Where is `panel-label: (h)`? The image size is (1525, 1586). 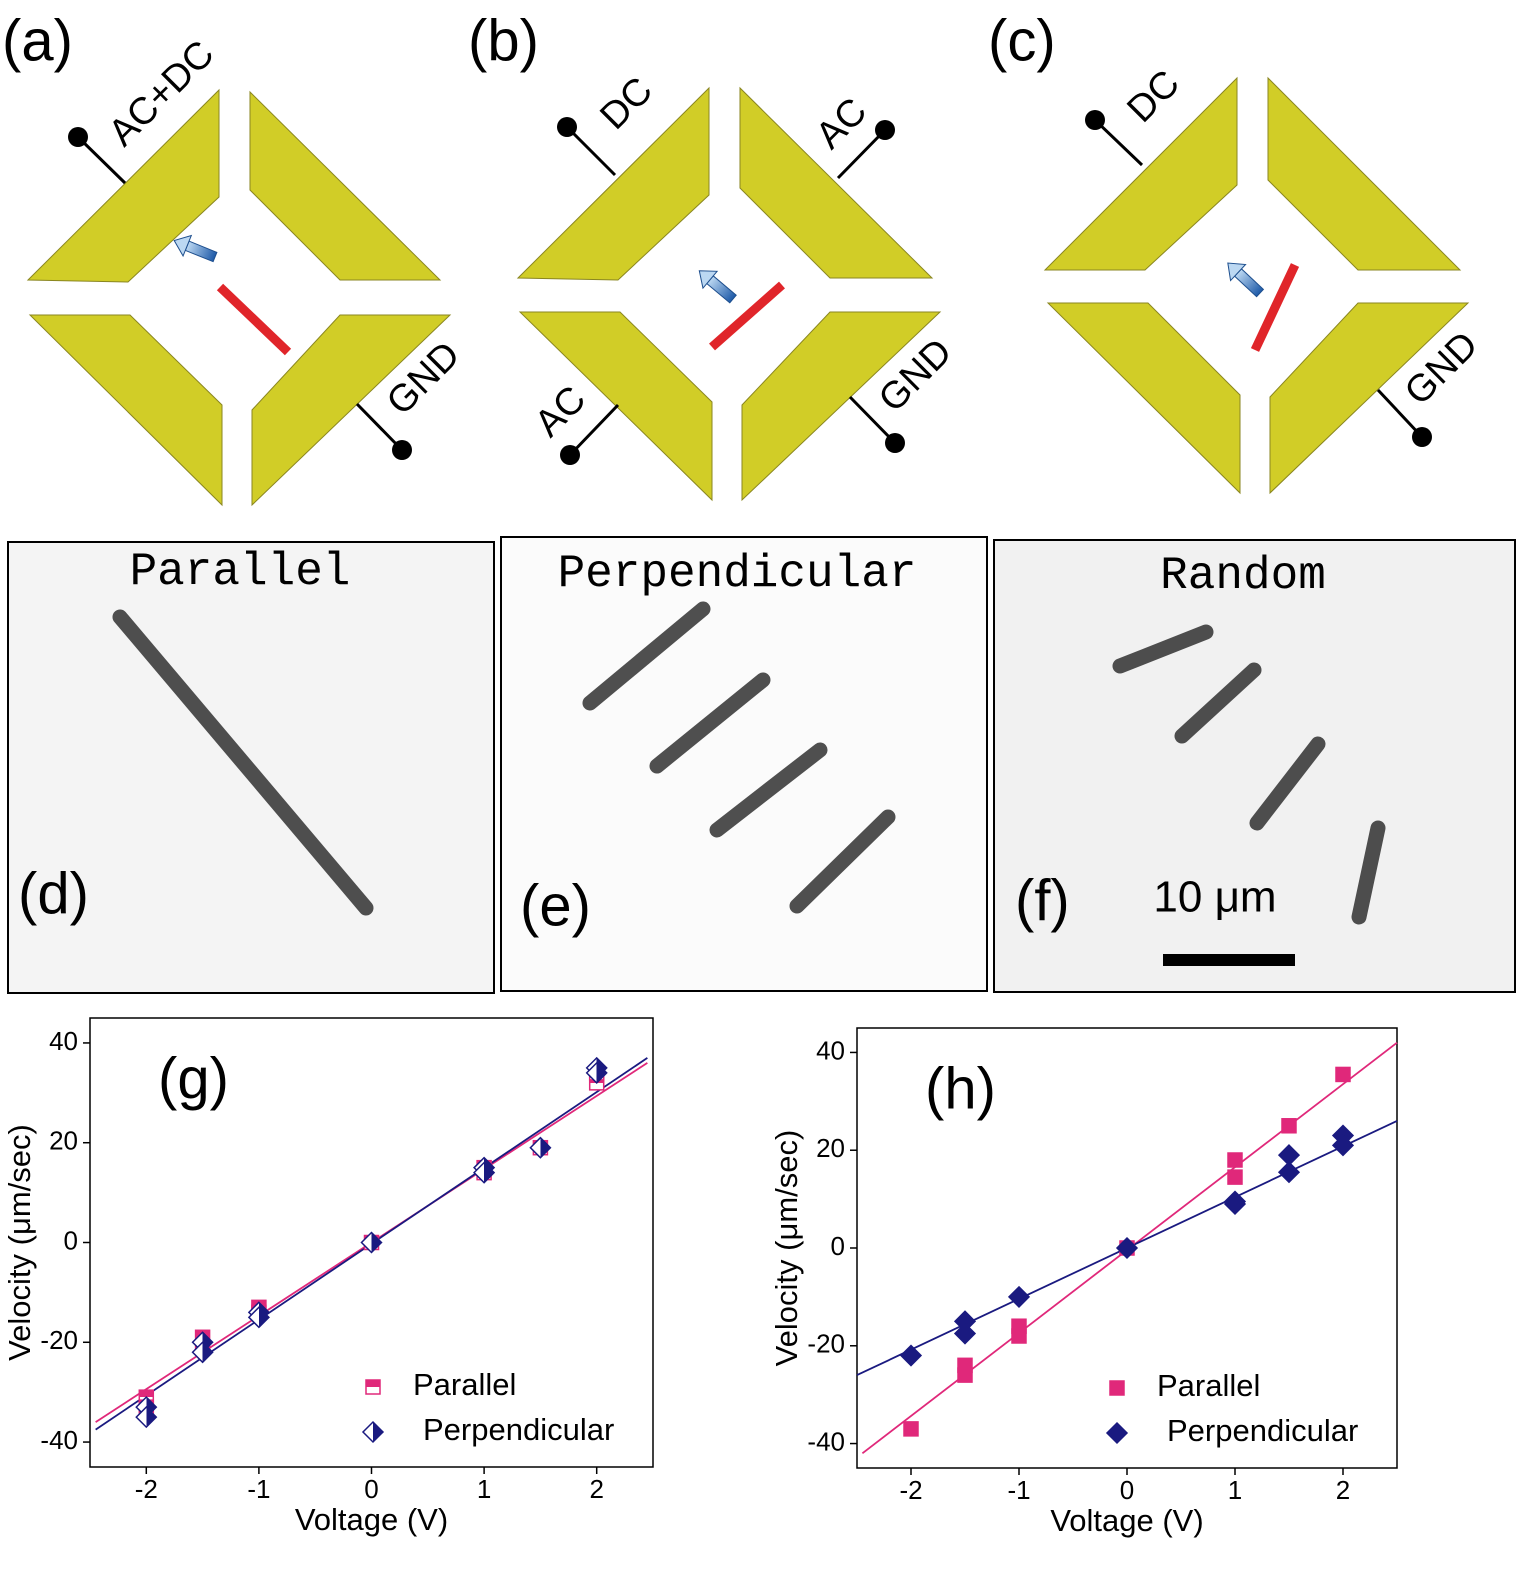 panel-label: (h) is located at coordinates (960, 1088).